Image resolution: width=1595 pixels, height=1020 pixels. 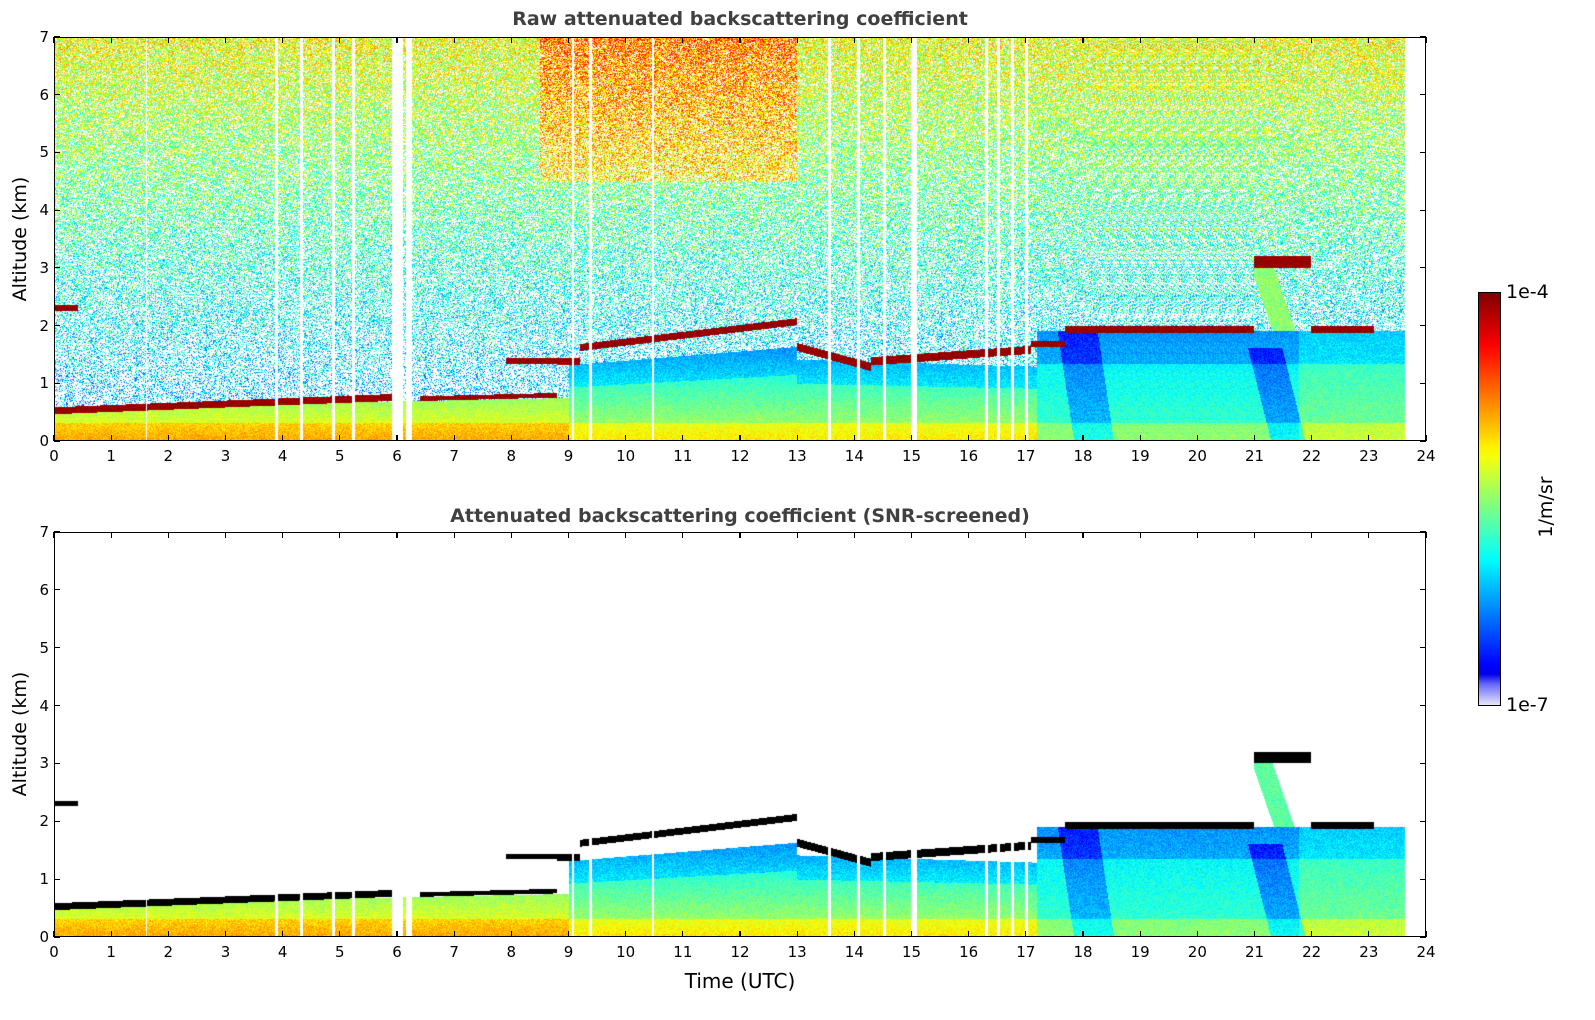 What do you see at coordinates (854, 952) in the screenshot?
I see `x-tick-label: 14` at bounding box center [854, 952].